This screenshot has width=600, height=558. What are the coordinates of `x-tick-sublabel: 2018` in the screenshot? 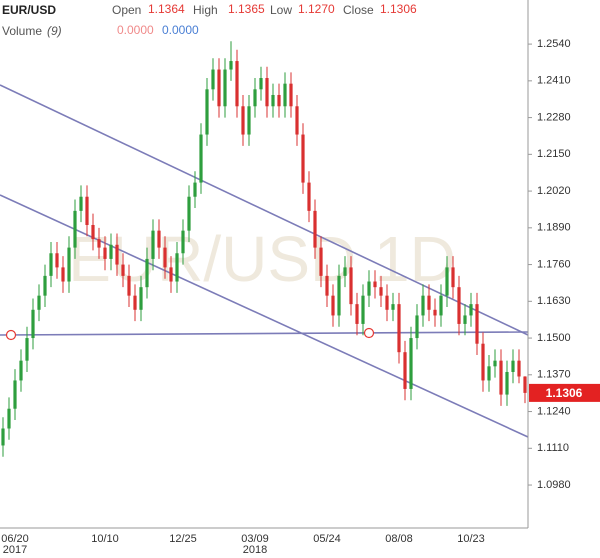 It's located at (255, 550).